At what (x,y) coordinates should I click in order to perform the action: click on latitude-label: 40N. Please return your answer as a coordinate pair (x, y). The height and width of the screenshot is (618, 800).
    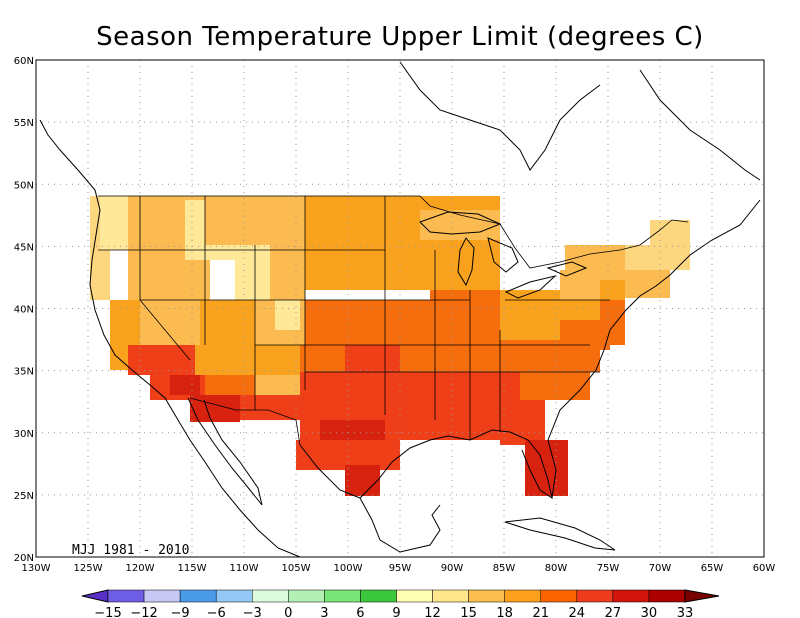
    Looking at the image, I should click on (24, 310).